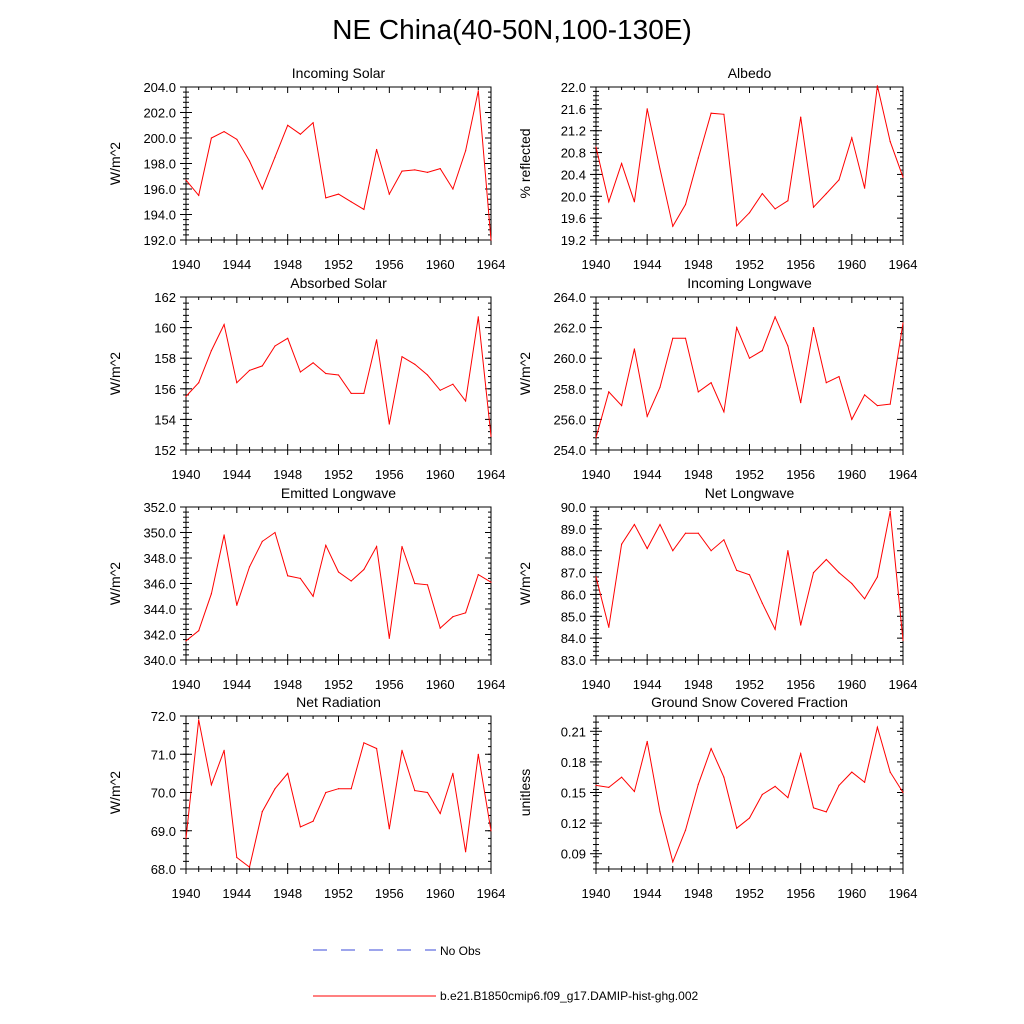  What do you see at coordinates (573, 507) in the screenshot?
I see `y-tick-label: 90.0` at bounding box center [573, 507].